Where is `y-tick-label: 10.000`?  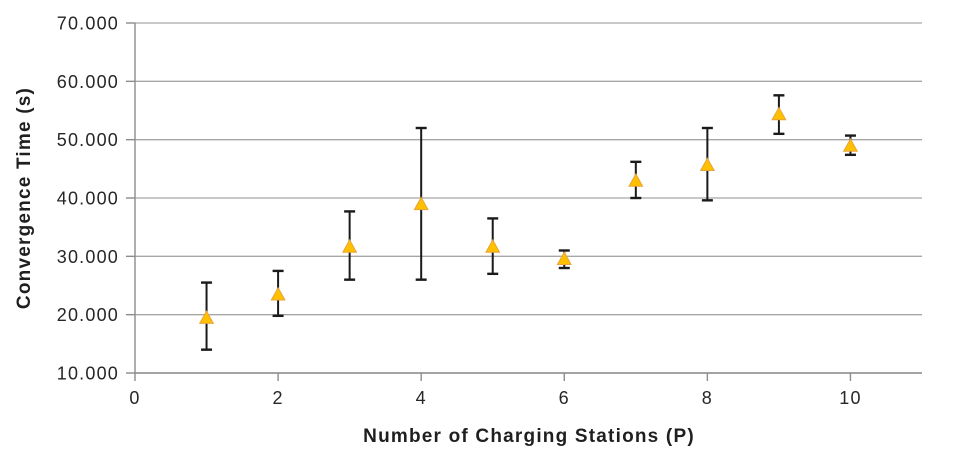
y-tick-label: 10.000 is located at coordinates (88, 374).